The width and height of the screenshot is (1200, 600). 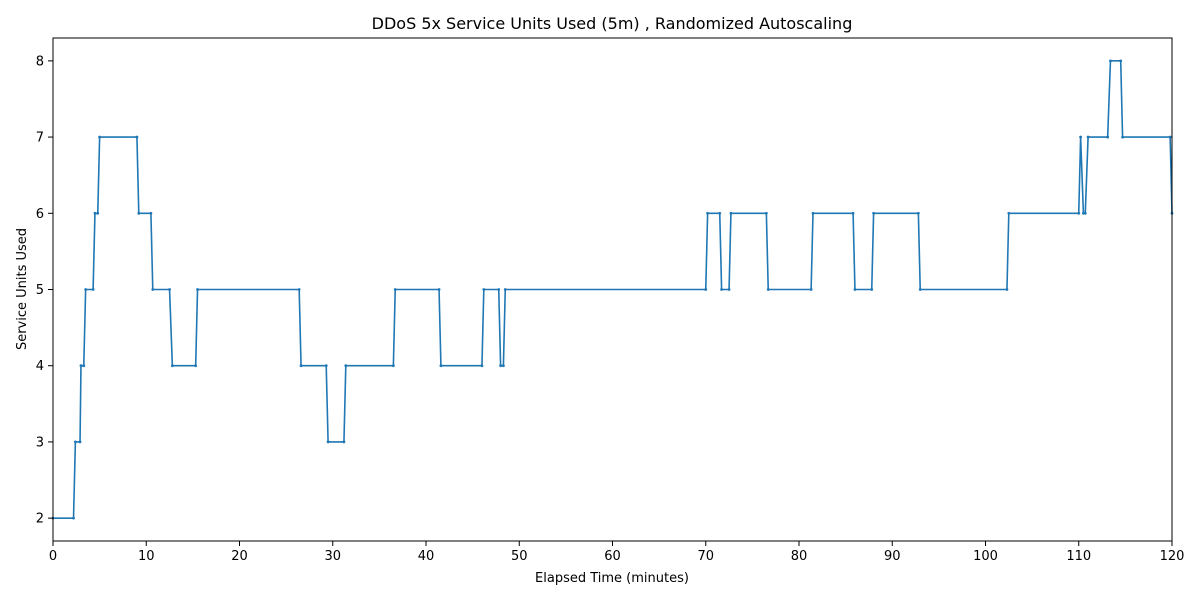 What do you see at coordinates (22, 289) in the screenshot?
I see `y-axis-label: Service Units Used` at bounding box center [22, 289].